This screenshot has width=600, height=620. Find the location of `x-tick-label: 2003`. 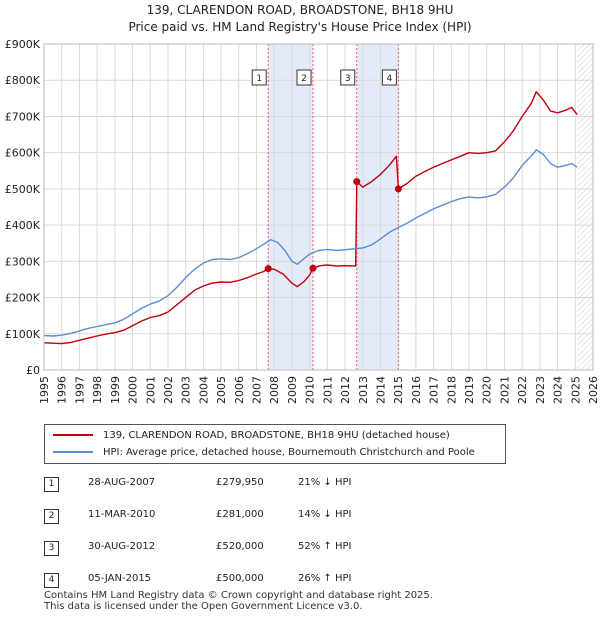

x-tick-label: 2003 is located at coordinates (186, 390).